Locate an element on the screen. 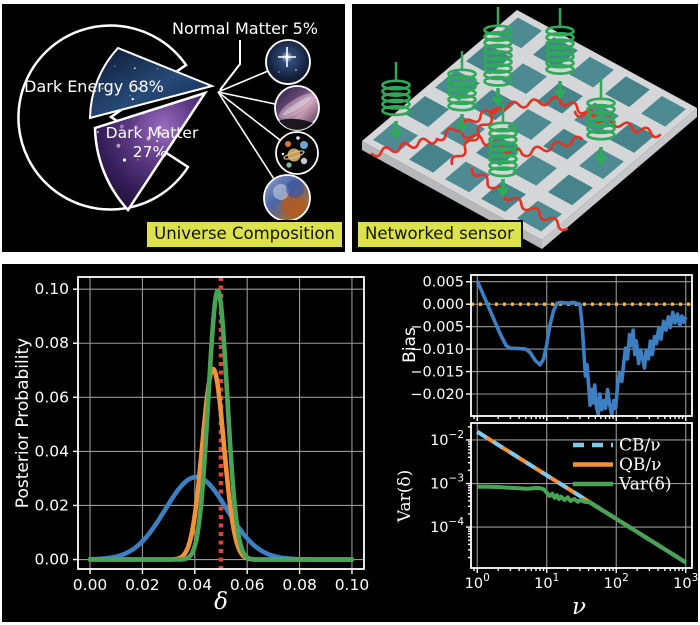  pie-slice-normal-matter is located at coordinates (152, 83).